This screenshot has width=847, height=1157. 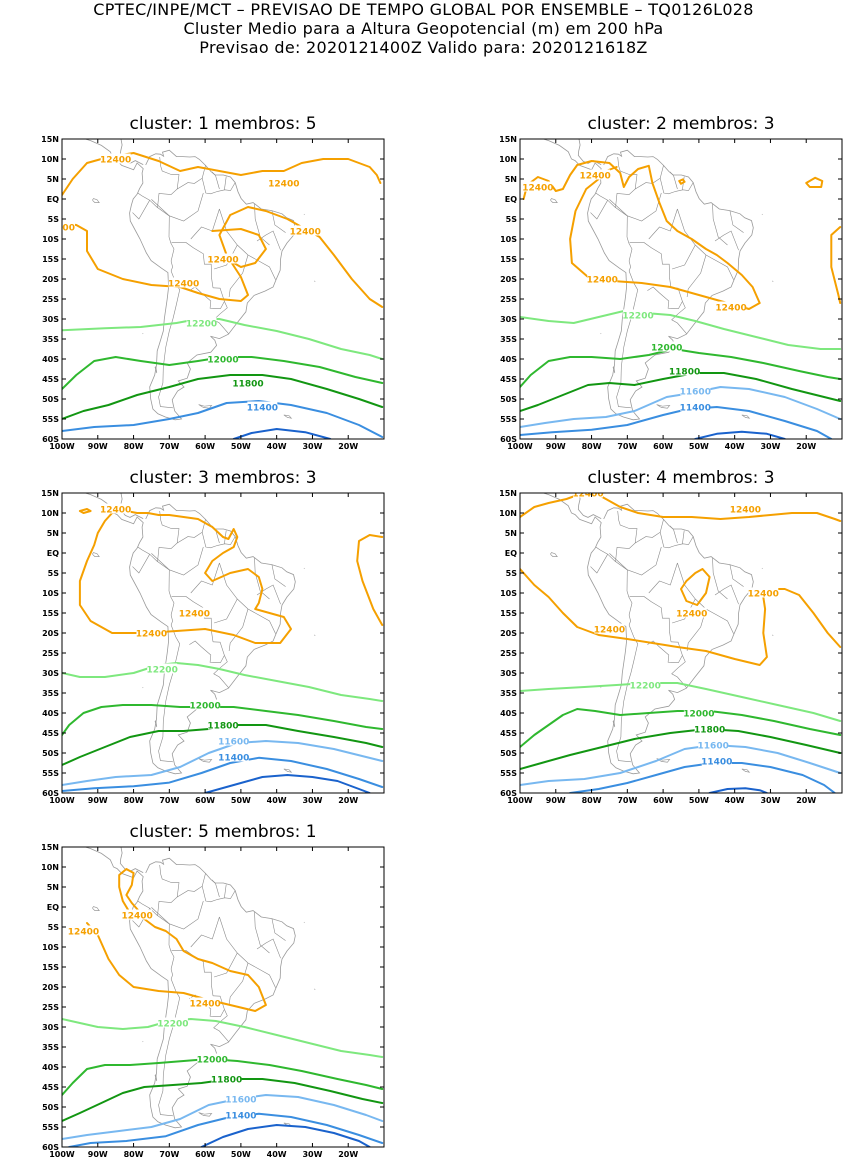 I want to click on longitude-tick-label: 60W, so click(x=205, y=446).